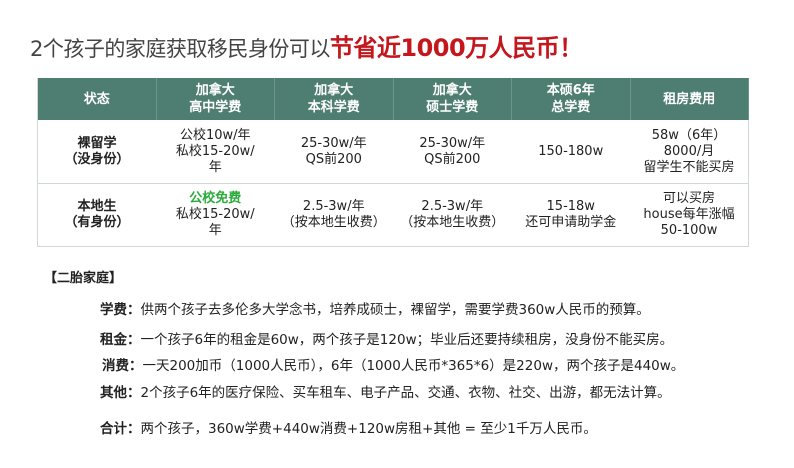 Image resolution: width=794 pixels, height=468 pixels. What do you see at coordinates (120, 429) in the screenshot?
I see `line-label: 合计：` at bounding box center [120, 429].